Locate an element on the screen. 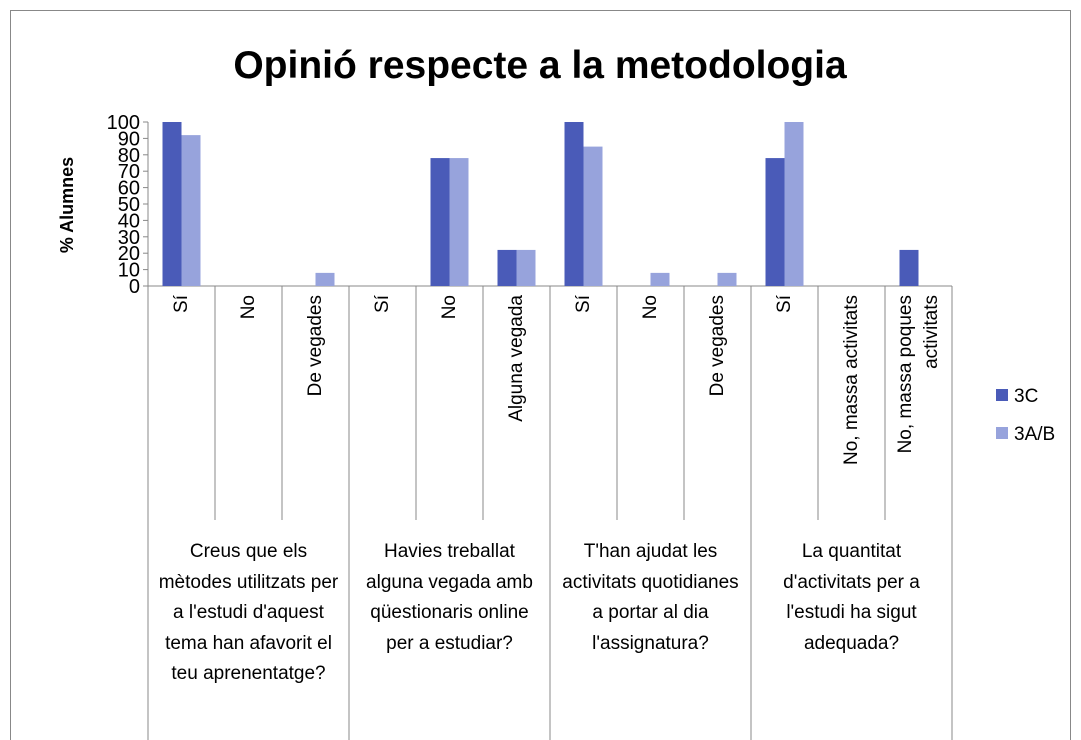 The height and width of the screenshot is (740, 1081). x-tick-label: Alguna vegada is located at coordinates (516, 358).